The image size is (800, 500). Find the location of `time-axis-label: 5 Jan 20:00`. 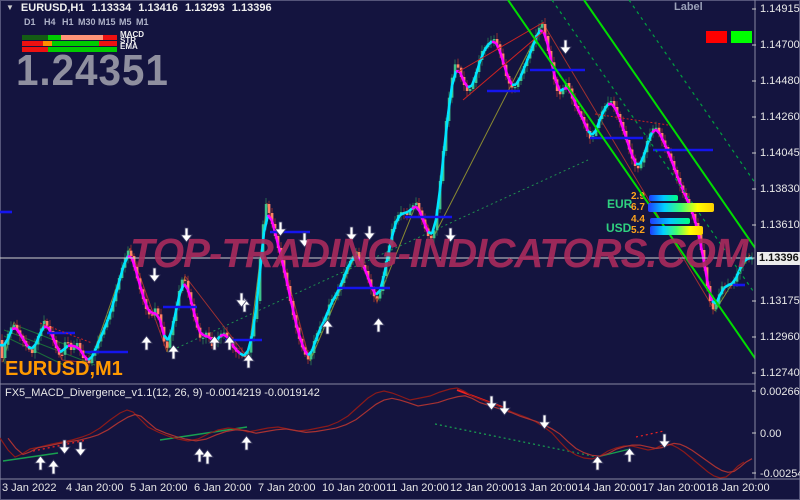

time-axis-label: 5 Jan 20:00 is located at coordinates (159, 488).